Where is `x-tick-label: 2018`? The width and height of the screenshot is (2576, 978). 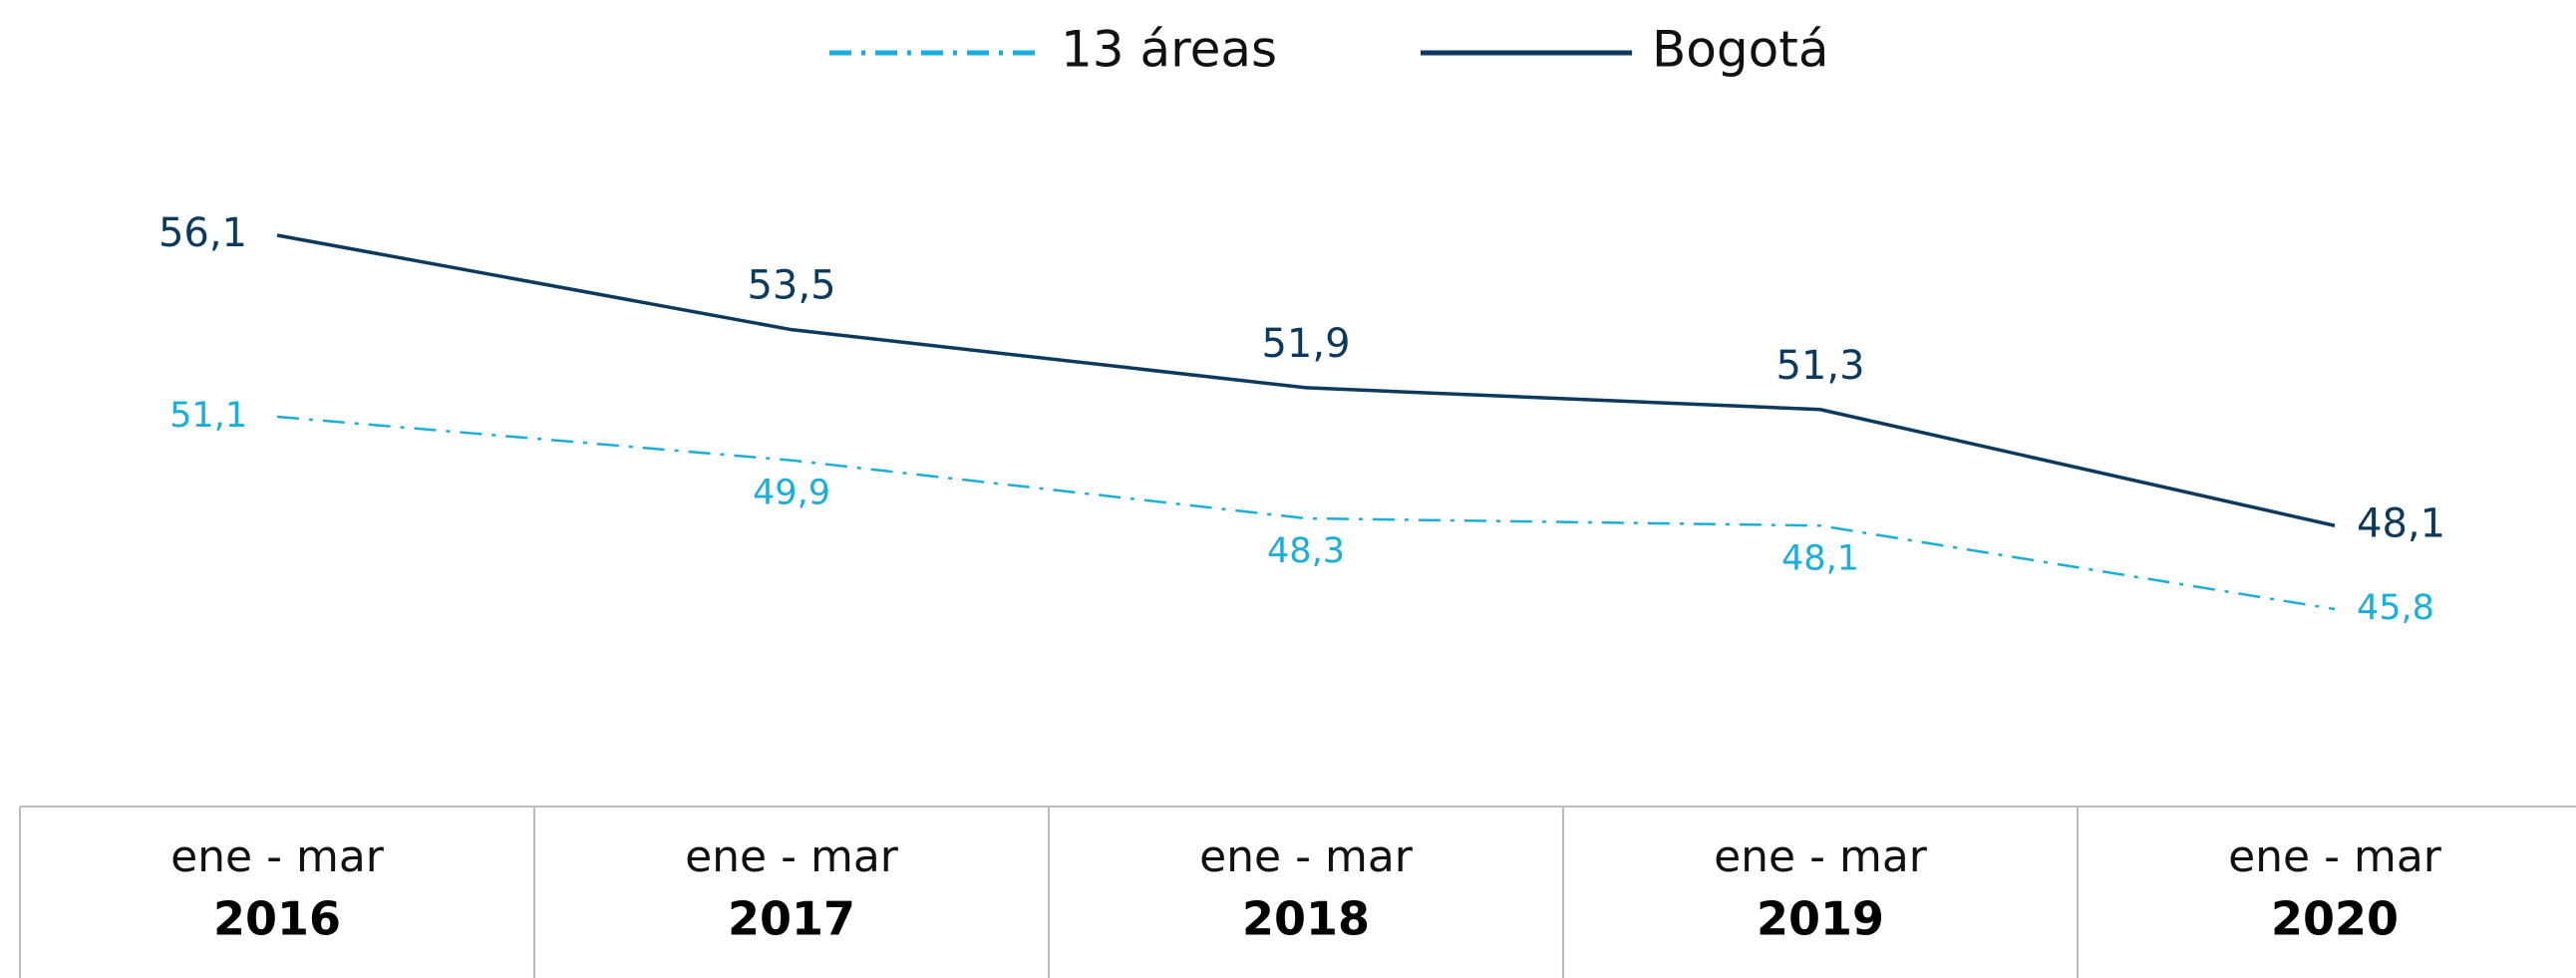
x-tick-label: 2018 is located at coordinates (1306, 919).